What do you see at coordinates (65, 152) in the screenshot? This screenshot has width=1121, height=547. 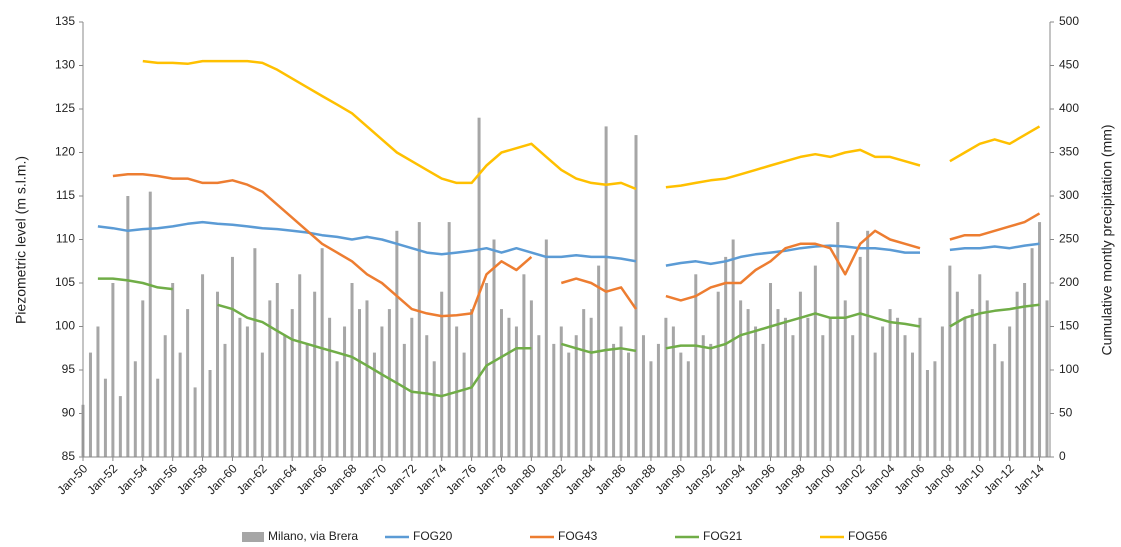 I see `y-tick-label: 120` at bounding box center [65, 152].